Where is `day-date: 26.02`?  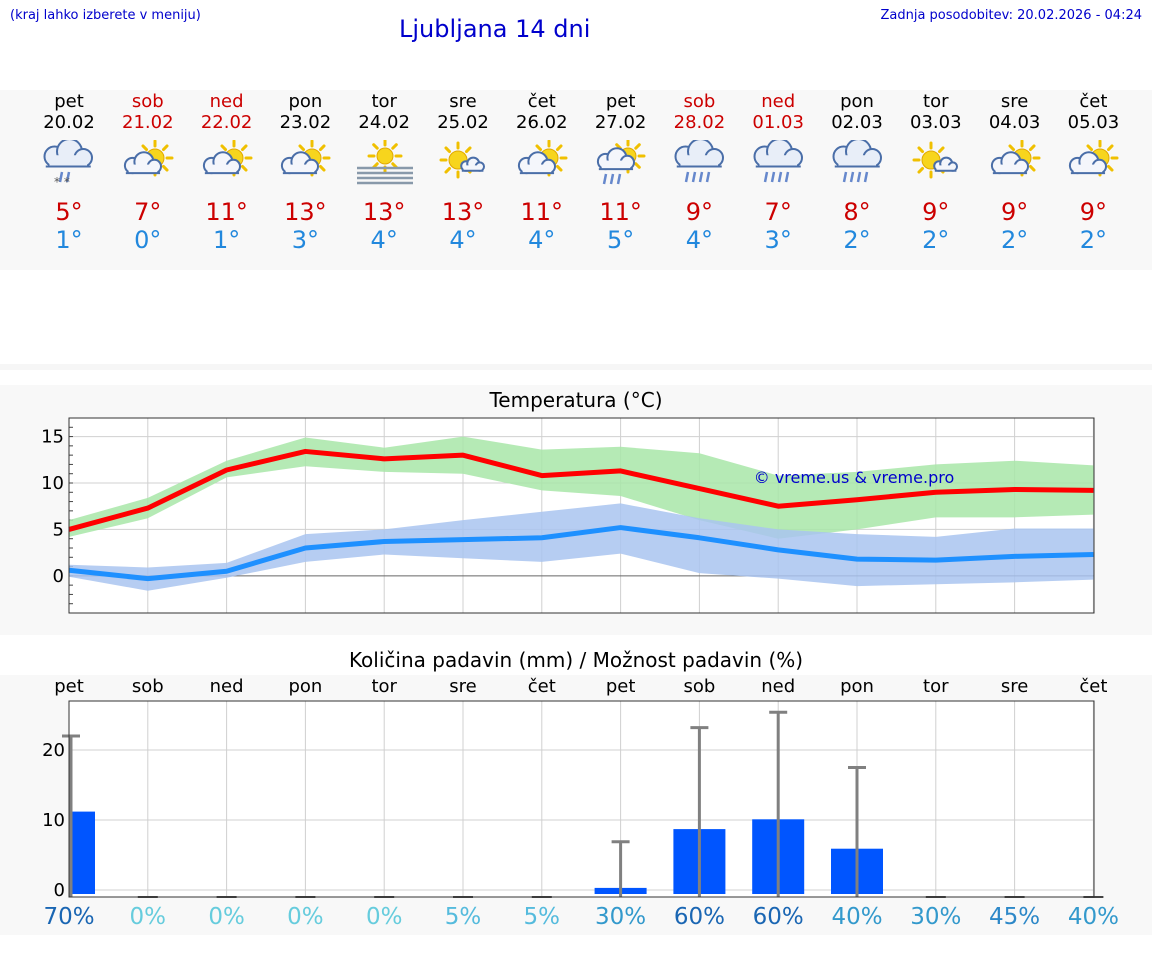 day-date: 26.02 is located at coordinates (542, 122).